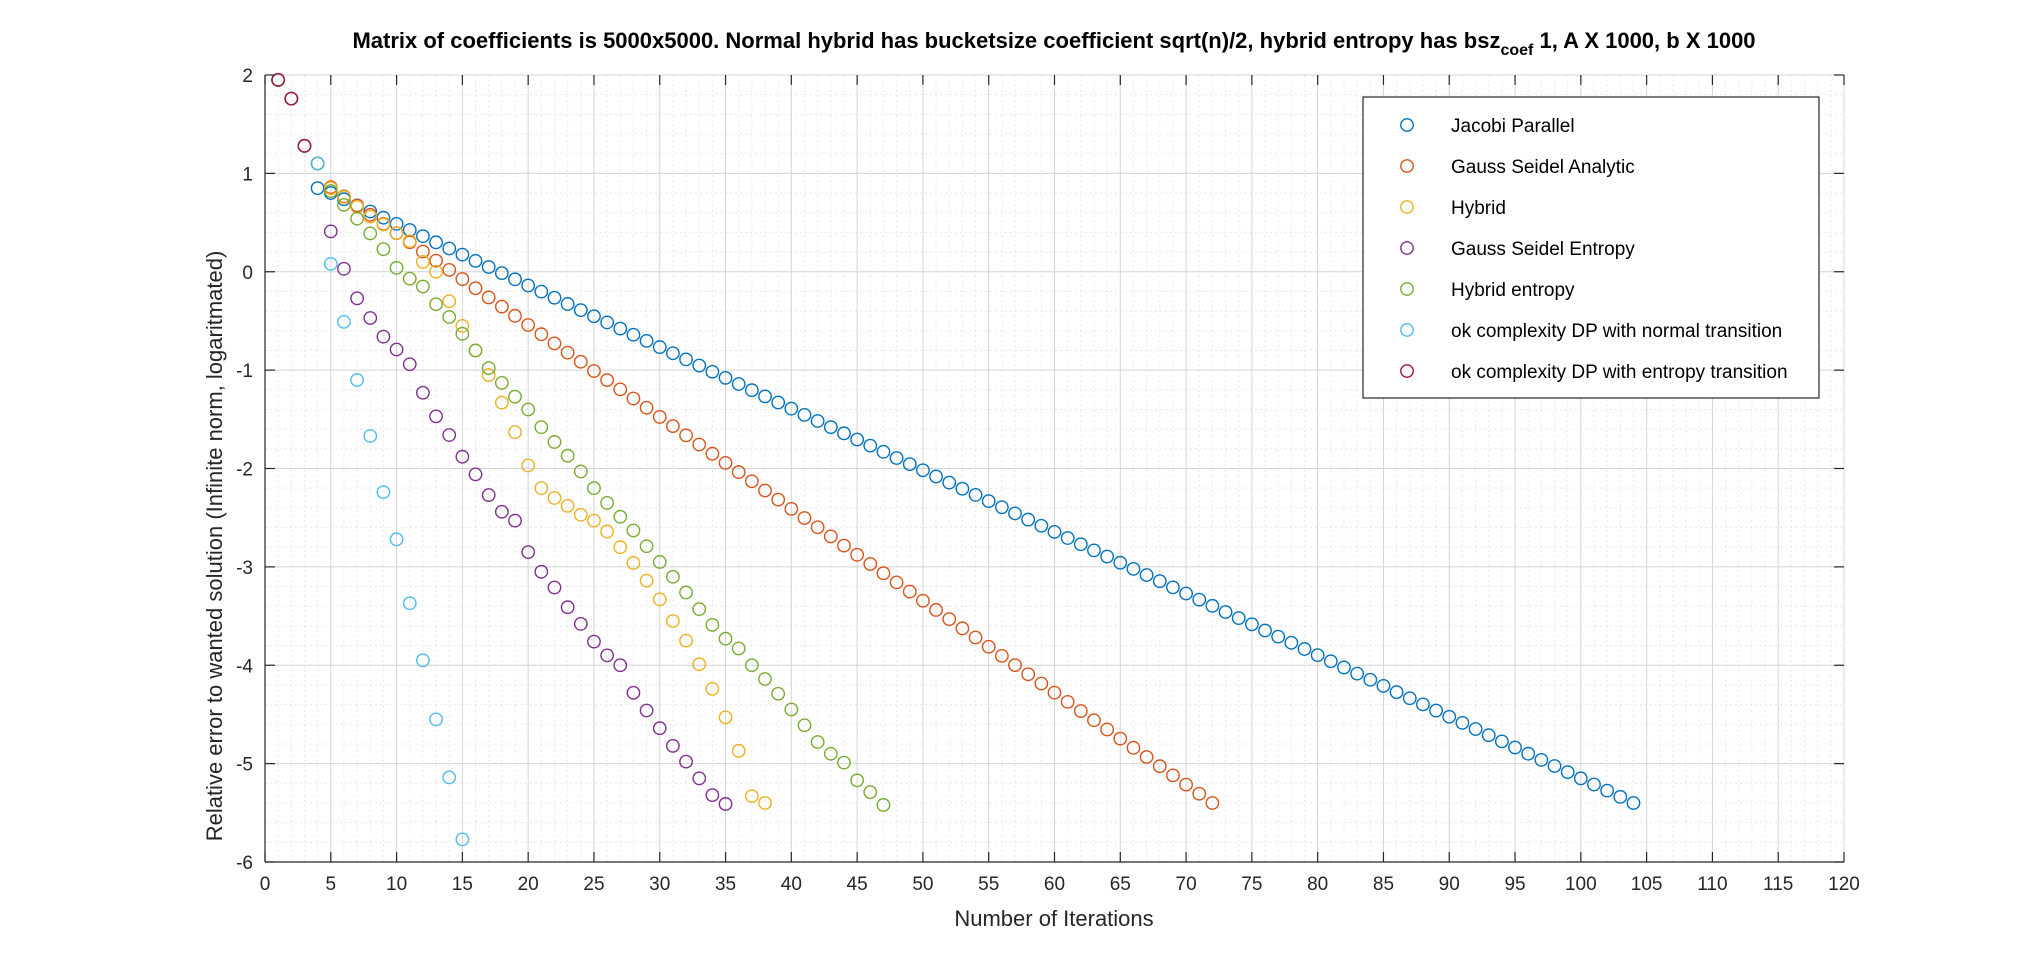 Image resolution: width=2034 pixels, height=968 pixels. Describe the element at coordinates (1513, 126) in the screenshot. I see `legend-entry: Jacobi Parallel` at that location.